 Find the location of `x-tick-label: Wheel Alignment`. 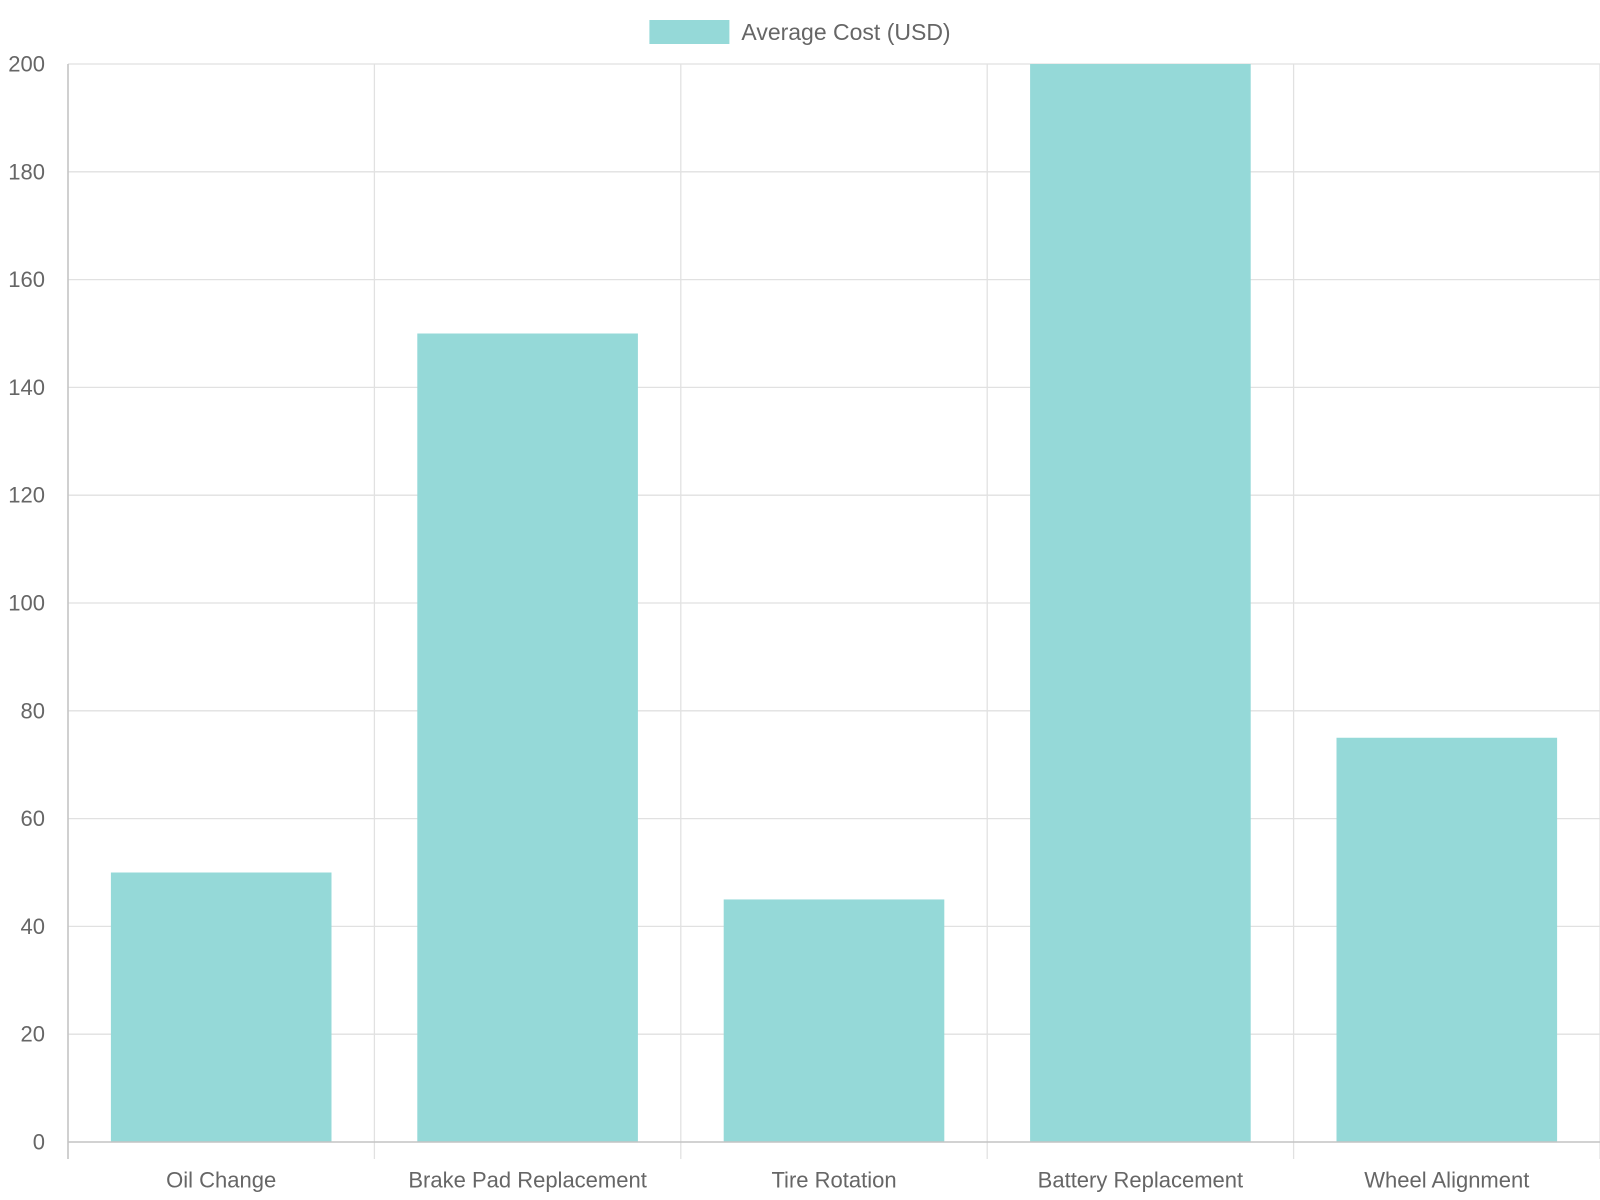

x-tick-label: Wheel Alignment is located at coordinates (1446, 1180).